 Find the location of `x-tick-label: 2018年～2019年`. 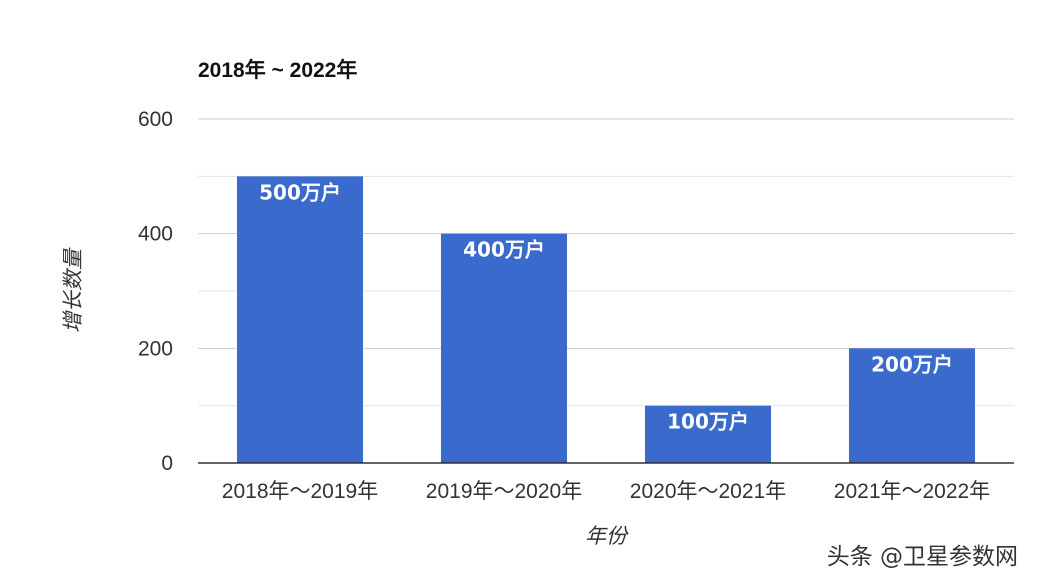

x-tick-label: 2018年～2019年 is located at coordinates (300, 491).